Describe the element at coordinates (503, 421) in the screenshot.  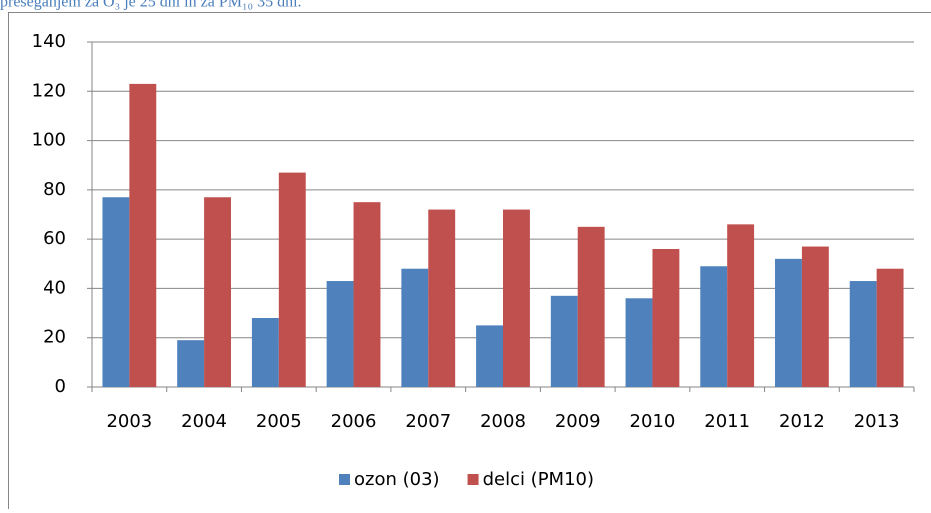
I see `x-tick-label: 2008` at that location.